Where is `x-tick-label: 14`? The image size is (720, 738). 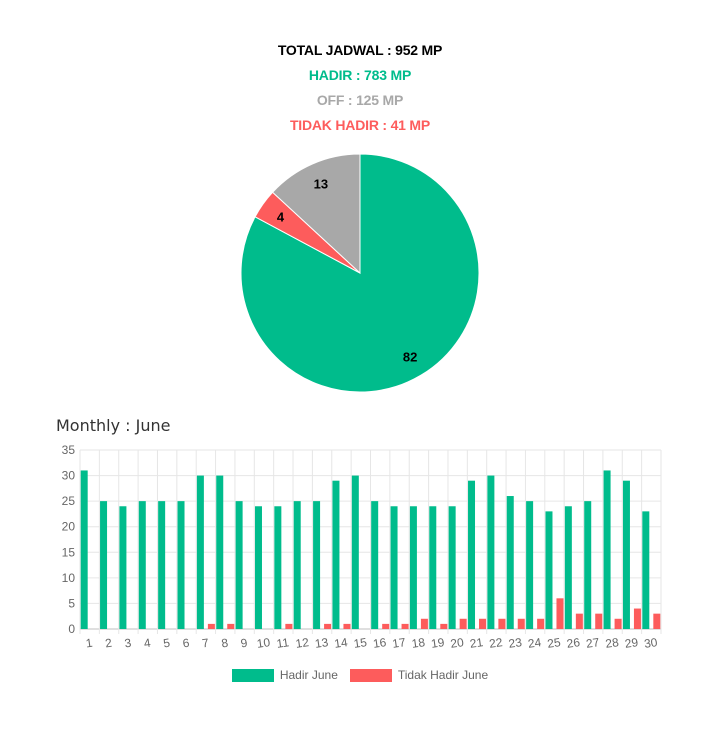 x-tick-label: 14 is located at coordinates (340, 643).